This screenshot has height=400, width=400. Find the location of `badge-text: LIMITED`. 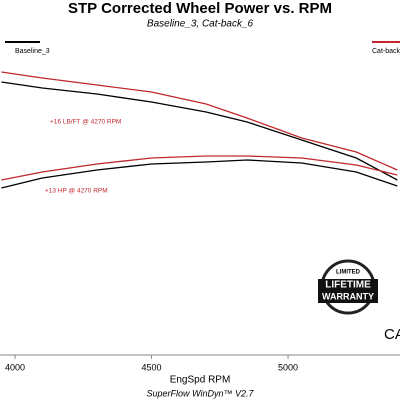

badge-text: LIMITED is located at coordinates (348, 273).